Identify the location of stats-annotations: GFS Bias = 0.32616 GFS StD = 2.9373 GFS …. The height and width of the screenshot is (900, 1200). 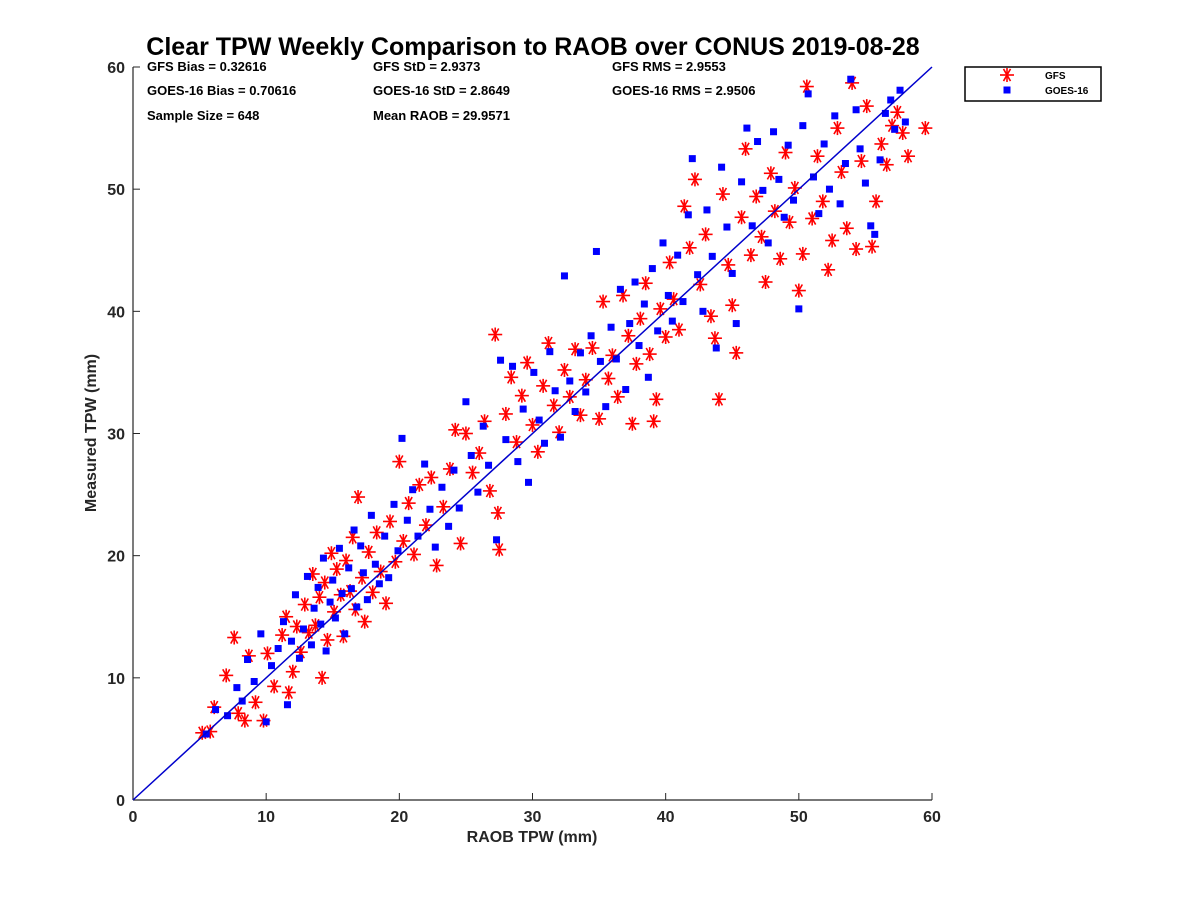
(451, 91).